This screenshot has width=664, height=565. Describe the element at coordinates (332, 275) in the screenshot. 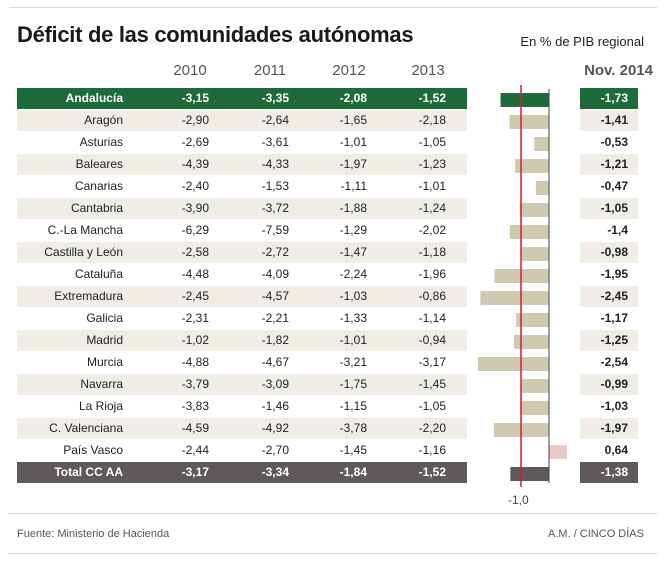

I see `table-row: Cataluña -4,48 -4,09 -2,24 -1,96 -1,95` at that location.